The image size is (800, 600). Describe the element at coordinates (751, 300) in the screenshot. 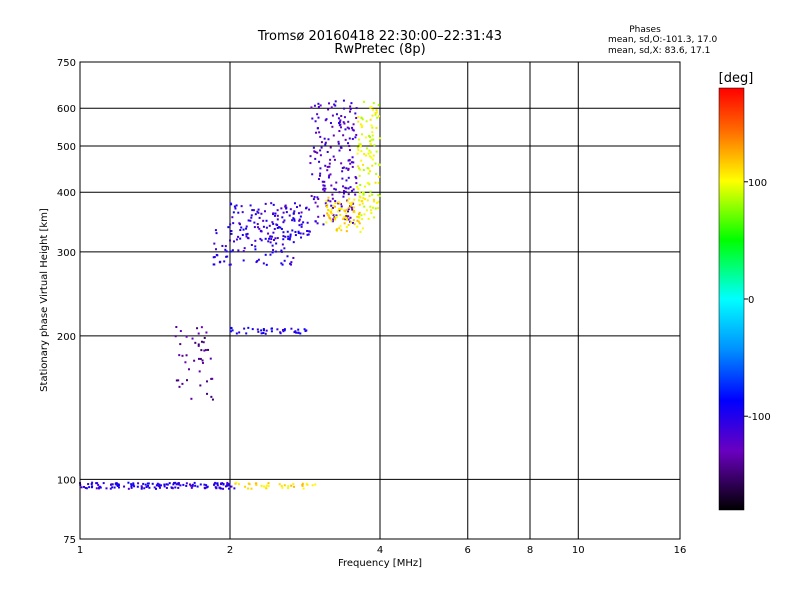

I see `colorbar-tick-label: 0` at that location.